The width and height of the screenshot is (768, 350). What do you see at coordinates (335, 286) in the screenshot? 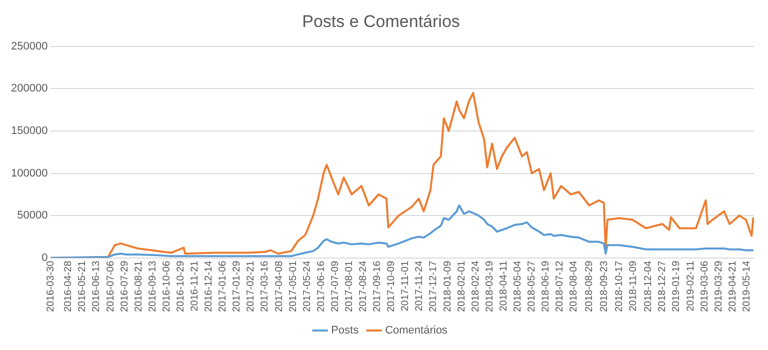
I see `x-tick-label: 2017-07-09` at bounding box center [335, 286].